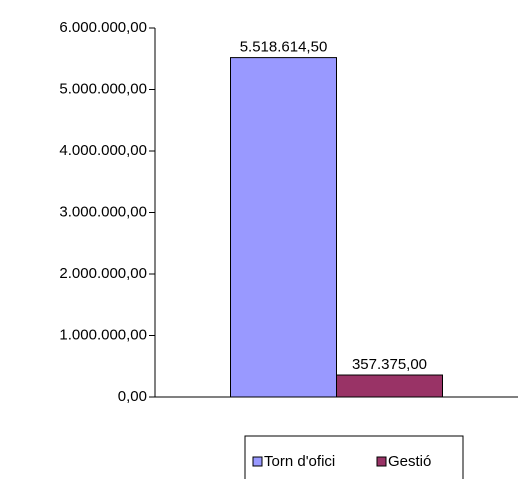 This screenshot has width=518, height=479. Describe the element at coordinates (354, 457) in the screenshot. I see `legend-box` at that location.